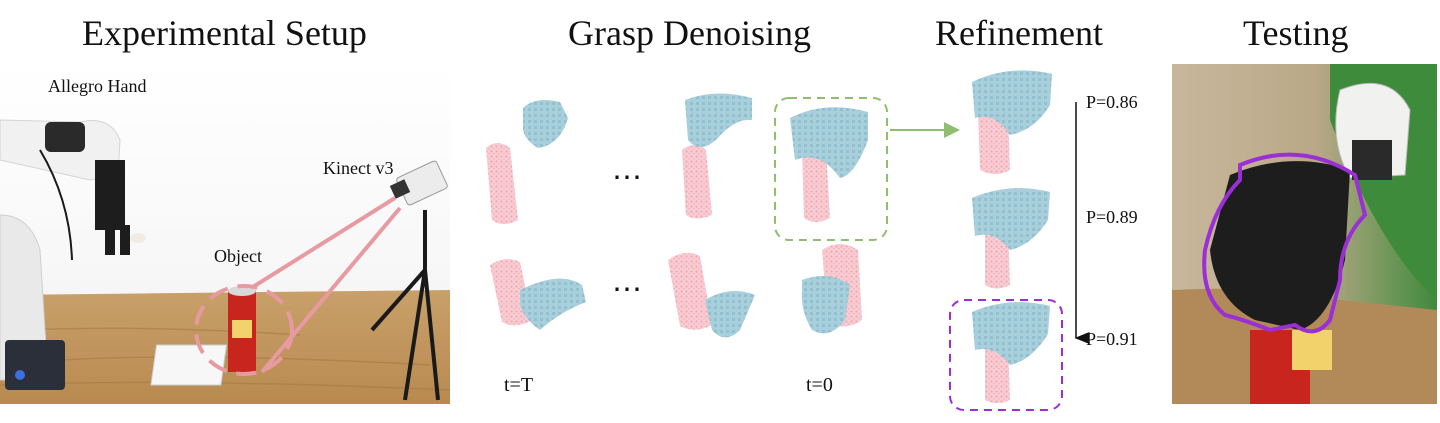 The width and height of the screenshot is (1440, 423). Describe the element at coordinates (224, 33) in the screenshot. I see `title-experimental-setup: Experimental Setup` at that location.